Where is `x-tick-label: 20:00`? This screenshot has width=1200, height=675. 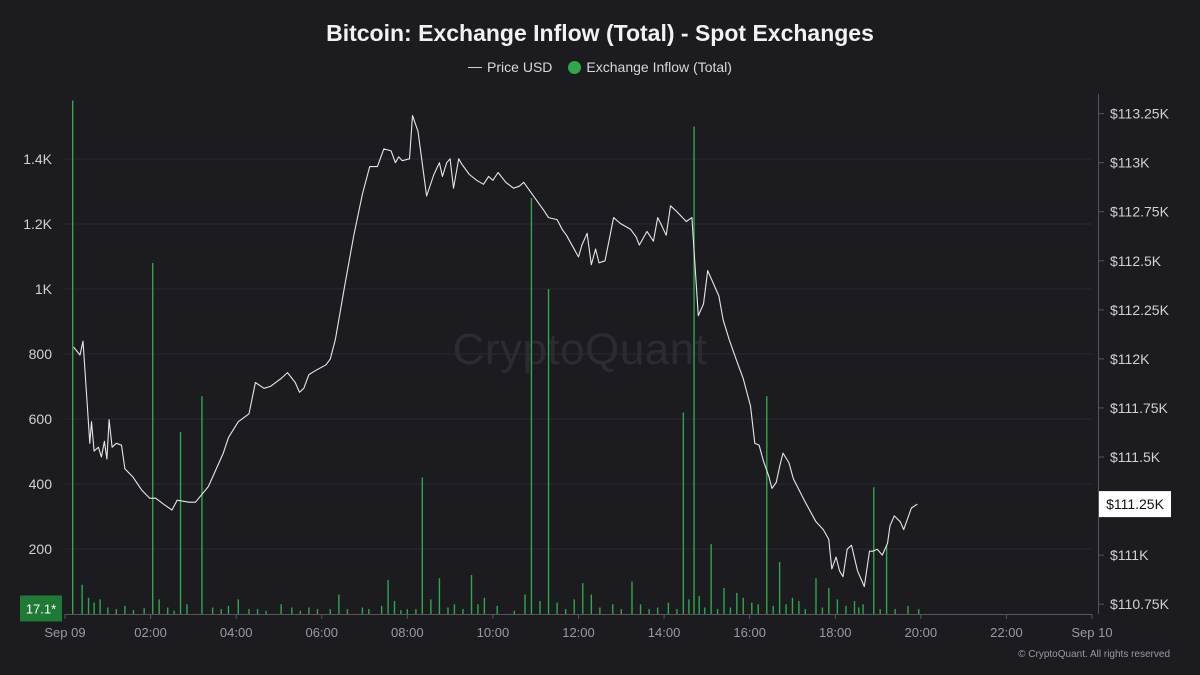 x-tick-label: 20:00 is located at coordinates (921, 632).